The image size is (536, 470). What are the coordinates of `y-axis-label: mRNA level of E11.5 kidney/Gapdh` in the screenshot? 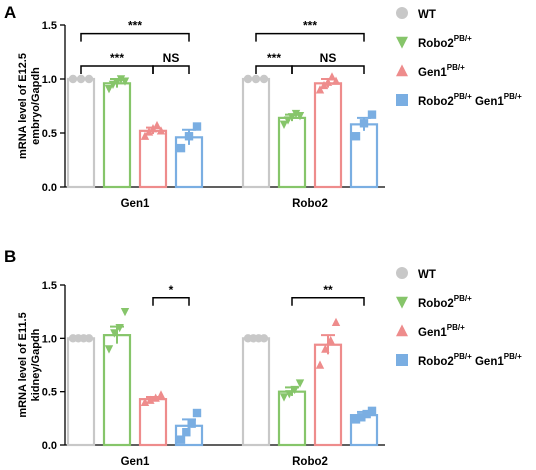 It's located at (29, 364).